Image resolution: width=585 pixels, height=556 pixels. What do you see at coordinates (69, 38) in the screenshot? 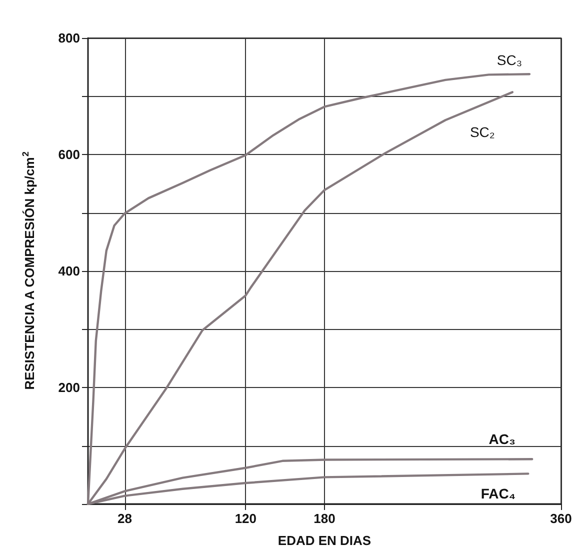
I see `y-tick-label: 800` at bounding box center [69, 38].